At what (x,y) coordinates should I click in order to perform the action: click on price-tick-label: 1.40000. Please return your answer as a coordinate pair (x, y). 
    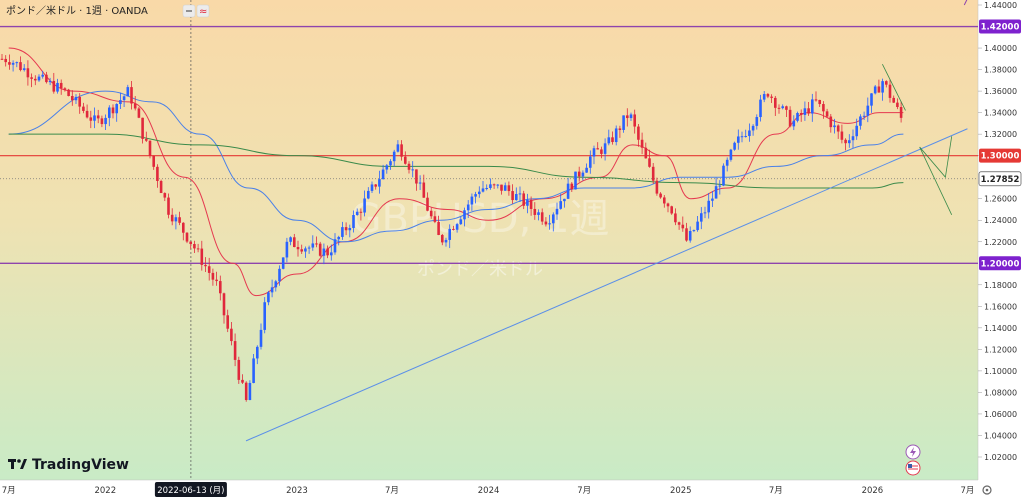
    Looking at the image, I should click on (1000, 48).